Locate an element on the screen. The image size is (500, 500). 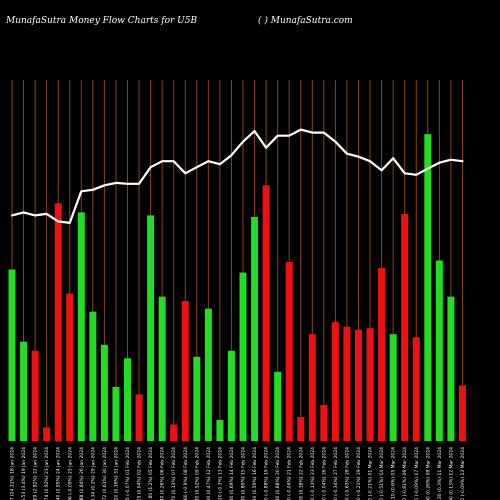
x-tick-label: 234.40 (-0.09%) 13 Mar 2024 is located at coordinates (463, 473).